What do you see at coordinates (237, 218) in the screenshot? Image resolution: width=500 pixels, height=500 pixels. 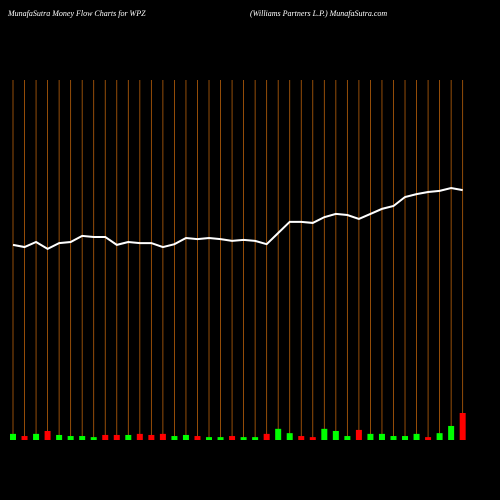 I see `money-flow-line` at bounding box center [237, 218].